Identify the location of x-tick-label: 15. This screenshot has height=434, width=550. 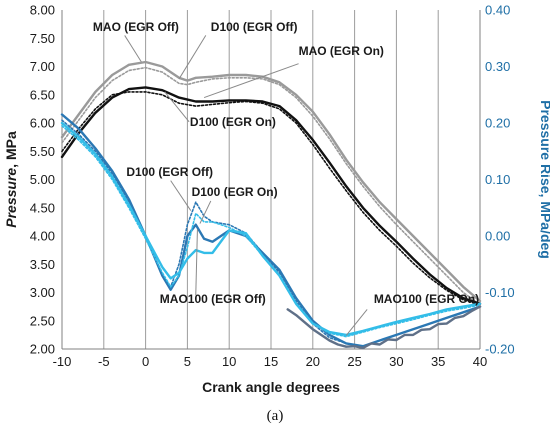
(271, 361).